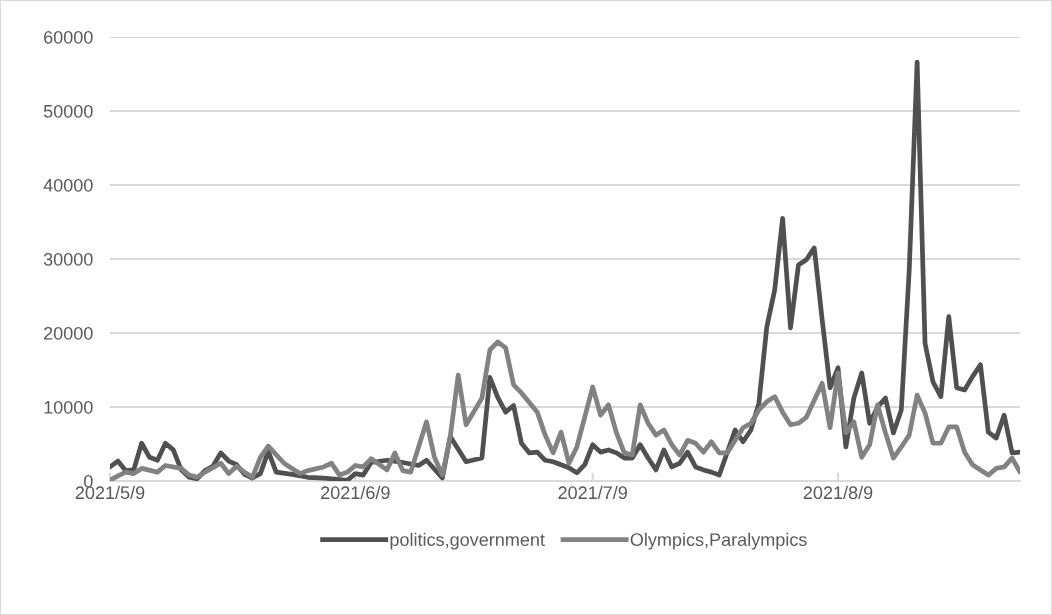 The image size is (1052, 615). I want to click on y-tick-label: 40000, so click(68, 185).